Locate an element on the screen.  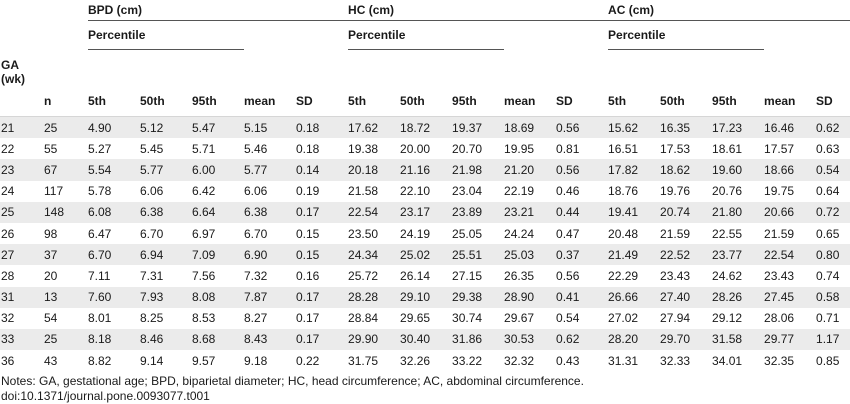
table-cell: 21 is located at coordinates (22, 127).